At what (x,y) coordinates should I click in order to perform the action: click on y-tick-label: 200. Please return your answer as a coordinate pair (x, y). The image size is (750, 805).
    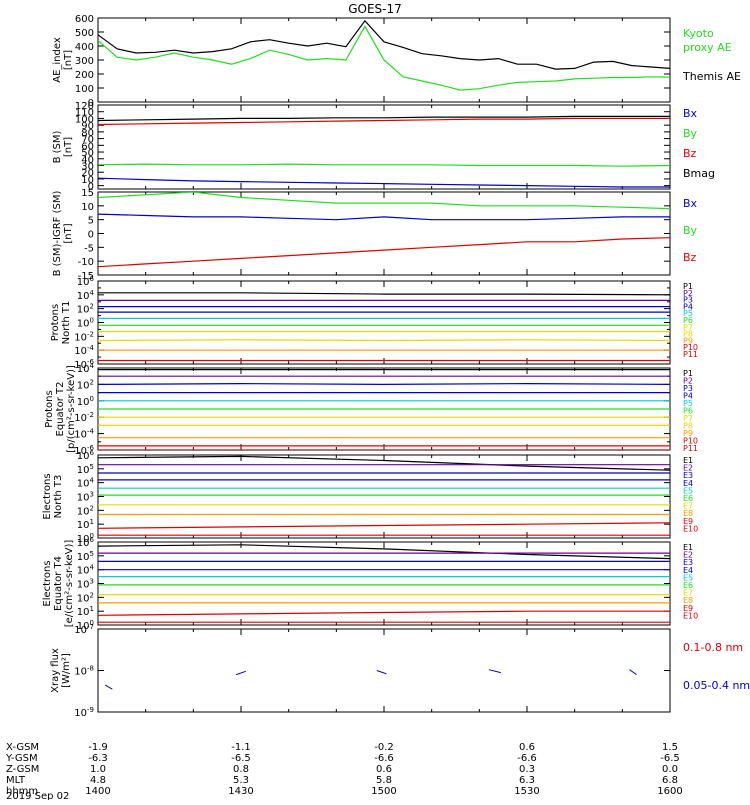
    Looking at the image, I should click on (84, 75).